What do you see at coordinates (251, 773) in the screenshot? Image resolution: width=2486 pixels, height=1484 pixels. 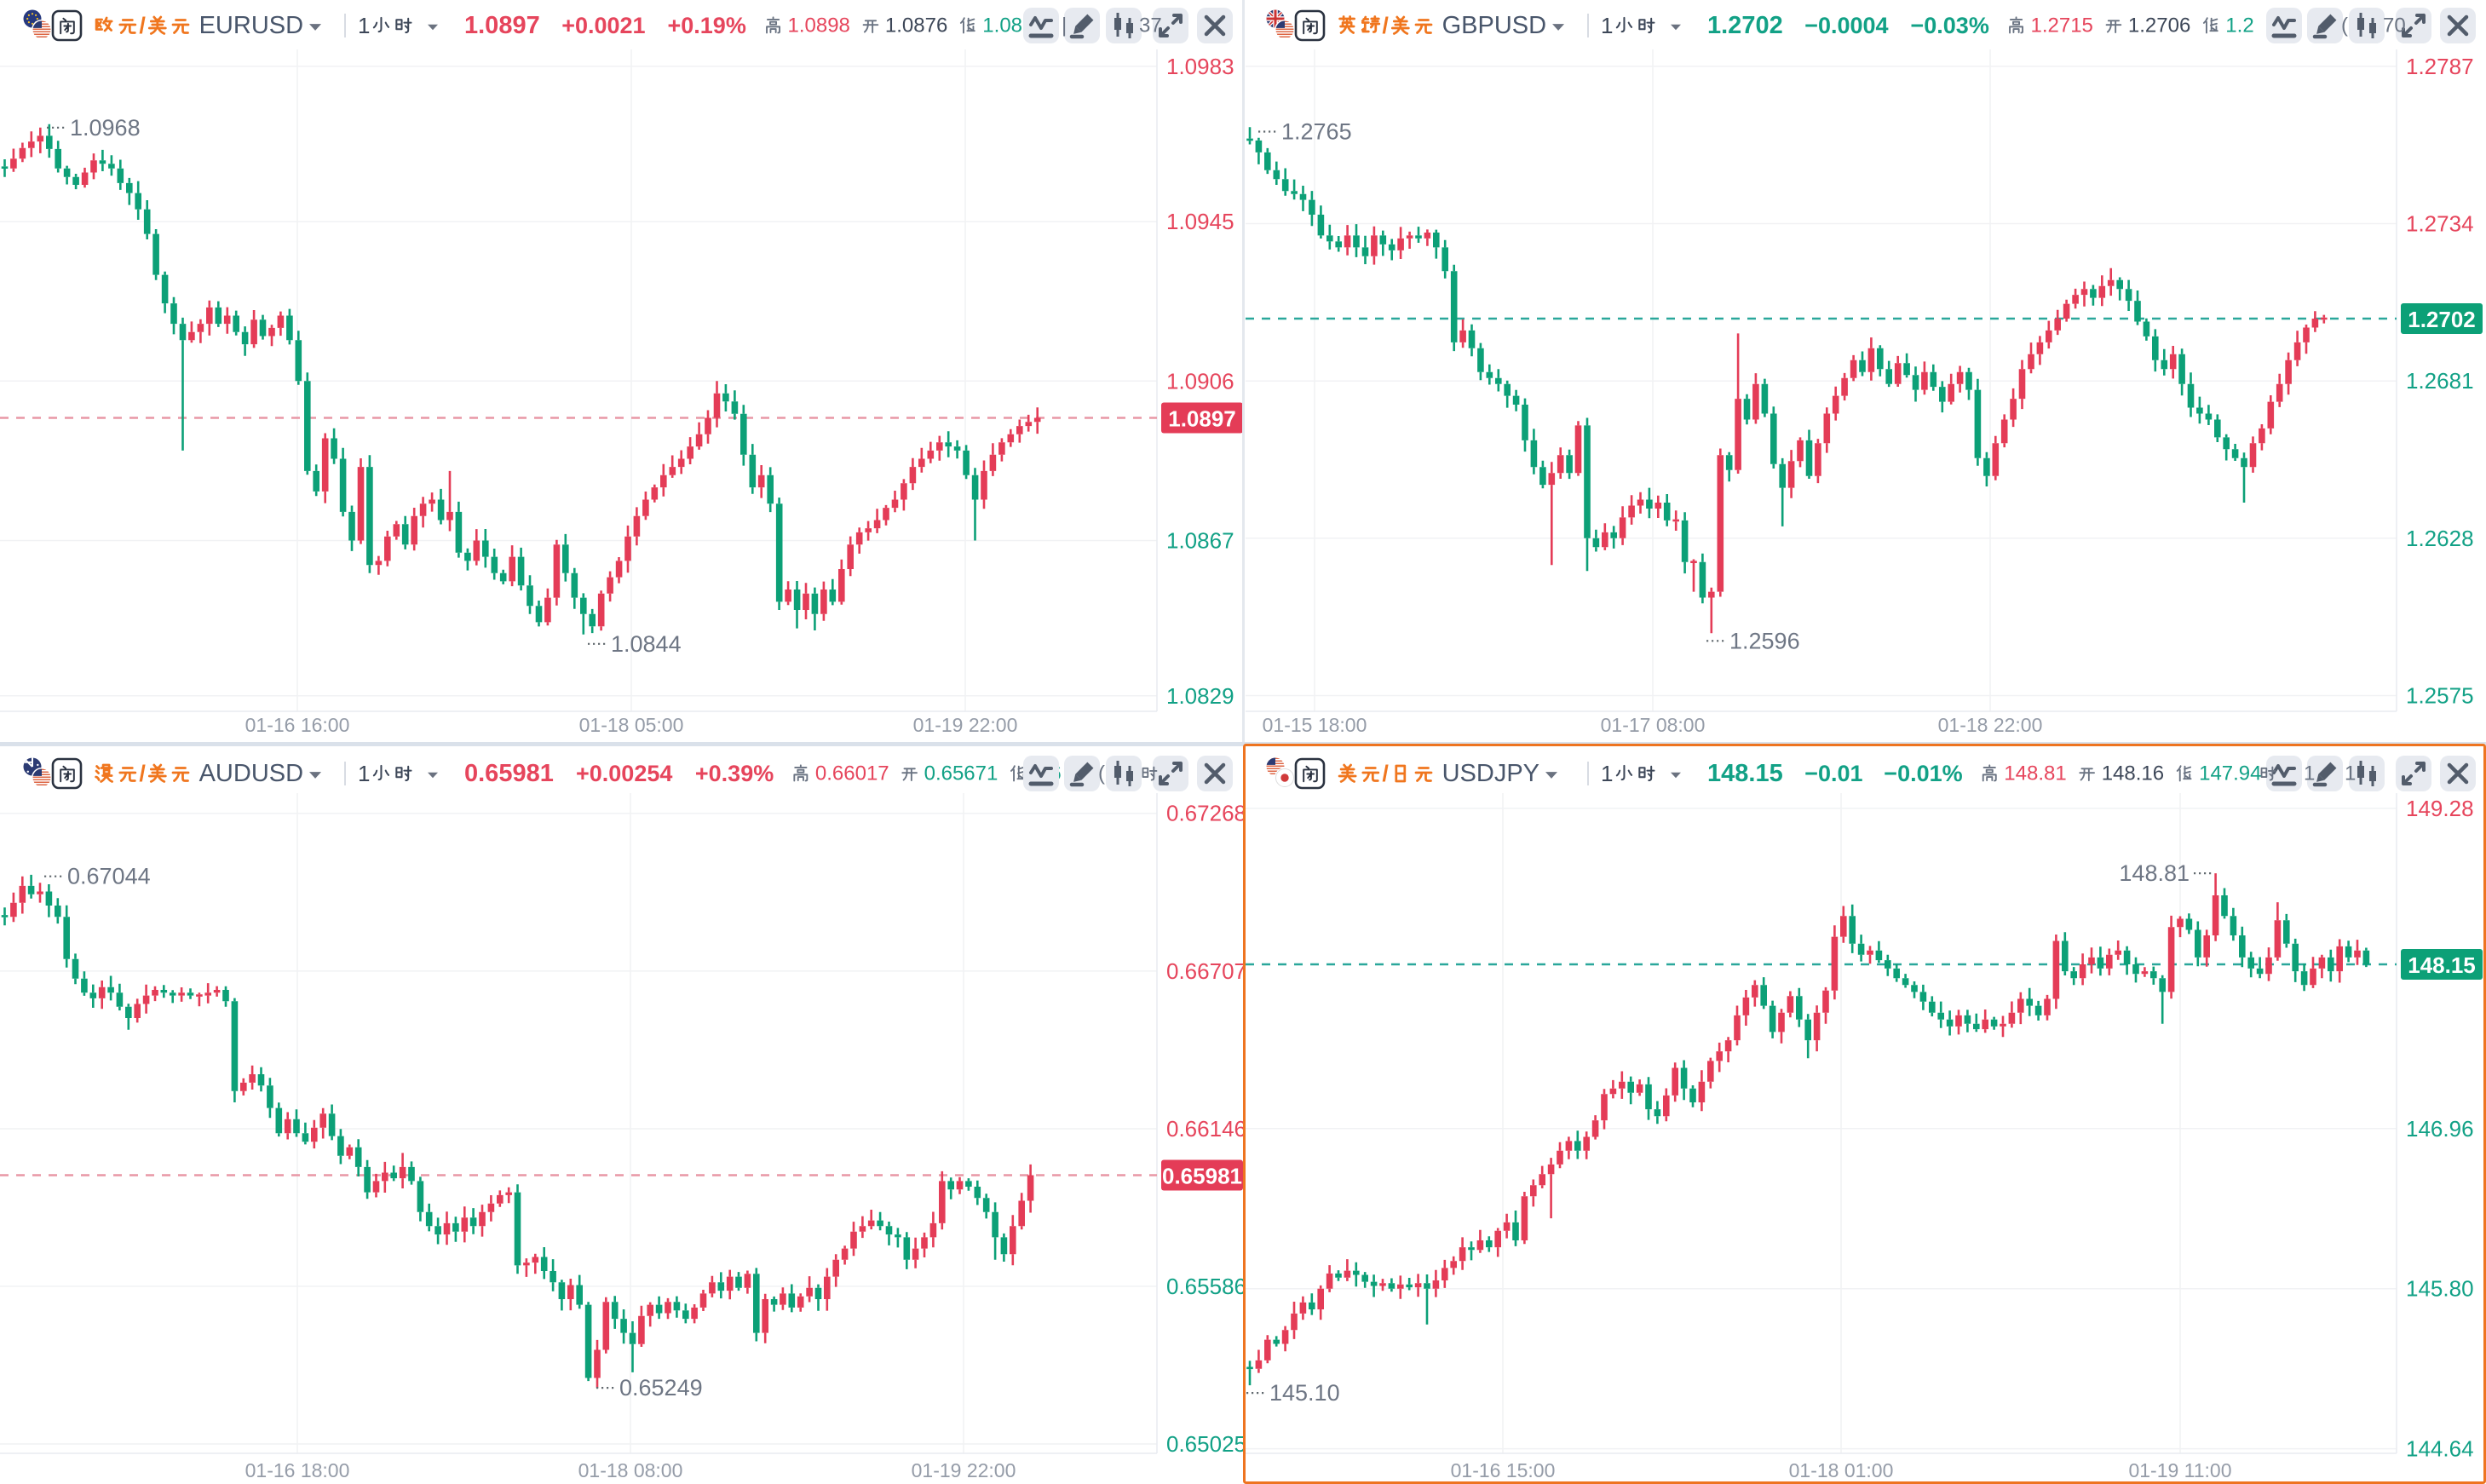 I see `svg-text: AUDUSD` at bounding box center [251, 773].